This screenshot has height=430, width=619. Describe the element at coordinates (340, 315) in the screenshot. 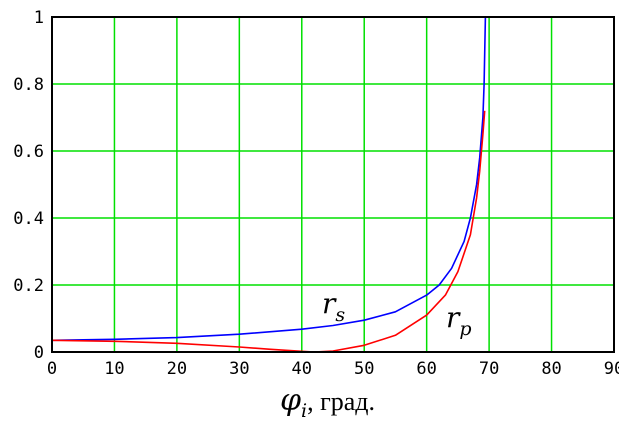

I see `rs-label-sub: s` at that location.